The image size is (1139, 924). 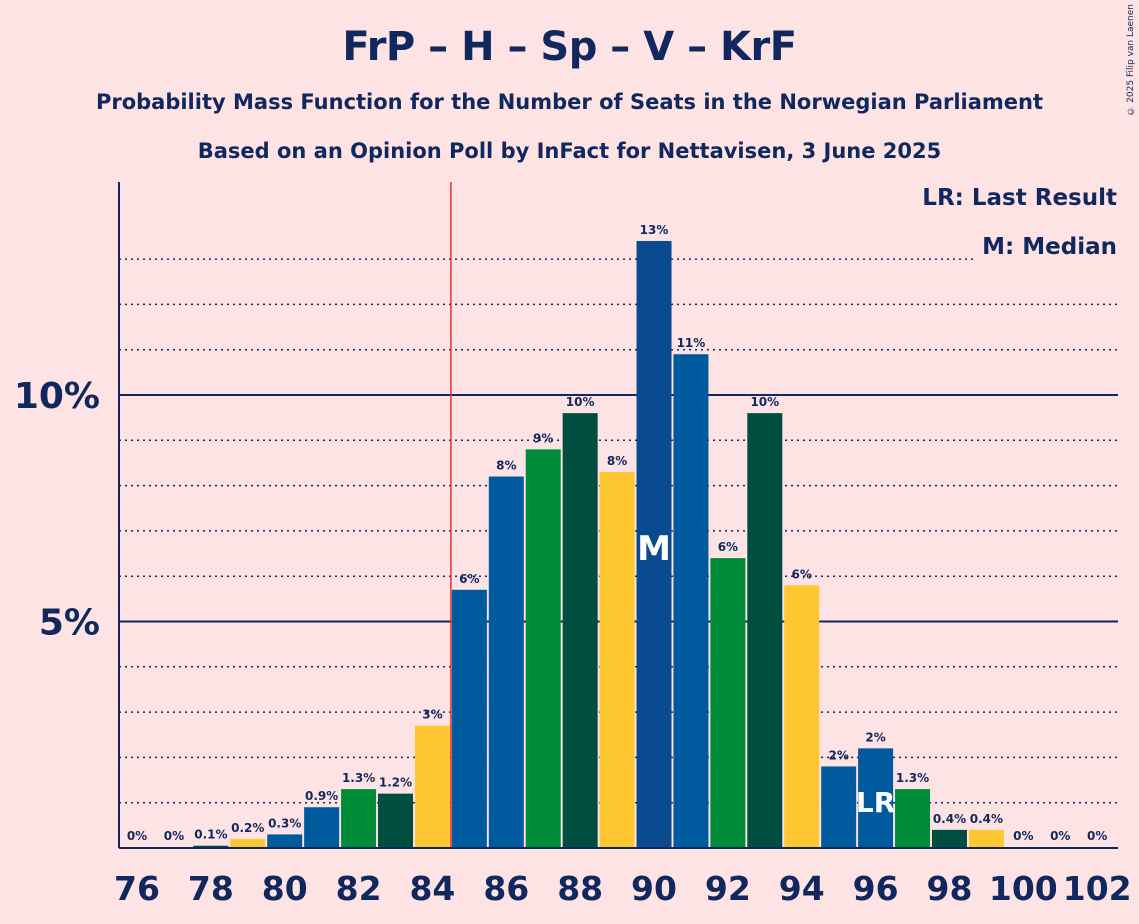 I want to click on data-label: 9%, so click(x=543, y=438).